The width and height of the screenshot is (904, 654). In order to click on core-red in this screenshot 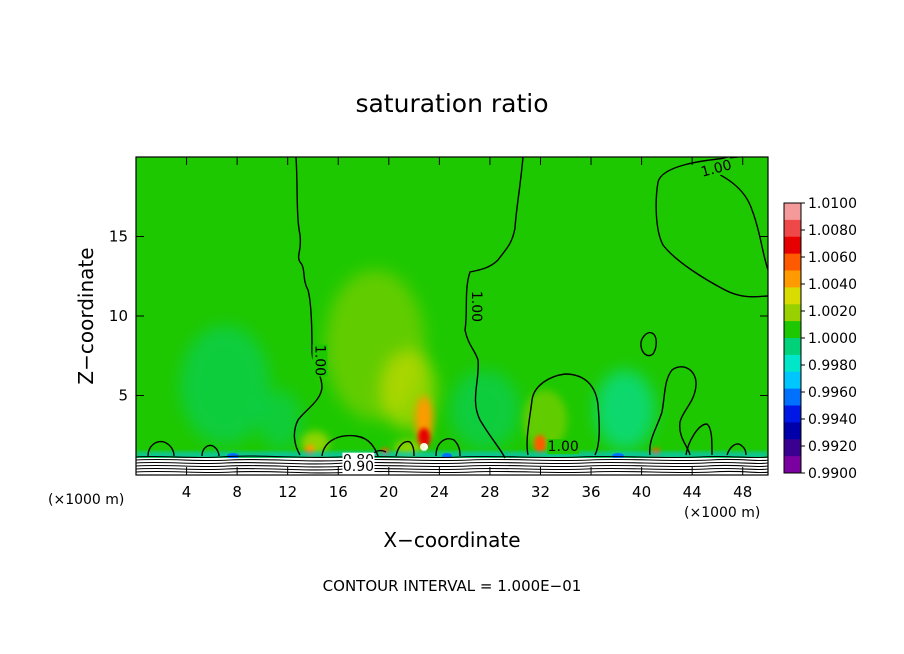, I will do `click(424, 438)`.